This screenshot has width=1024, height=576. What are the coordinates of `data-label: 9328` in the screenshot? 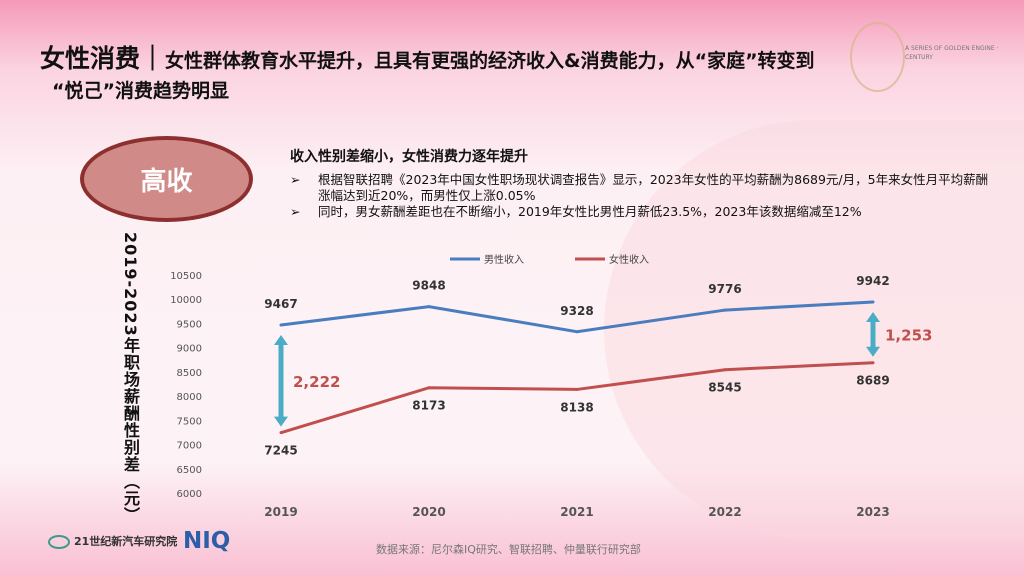 It's located at (576, 311).